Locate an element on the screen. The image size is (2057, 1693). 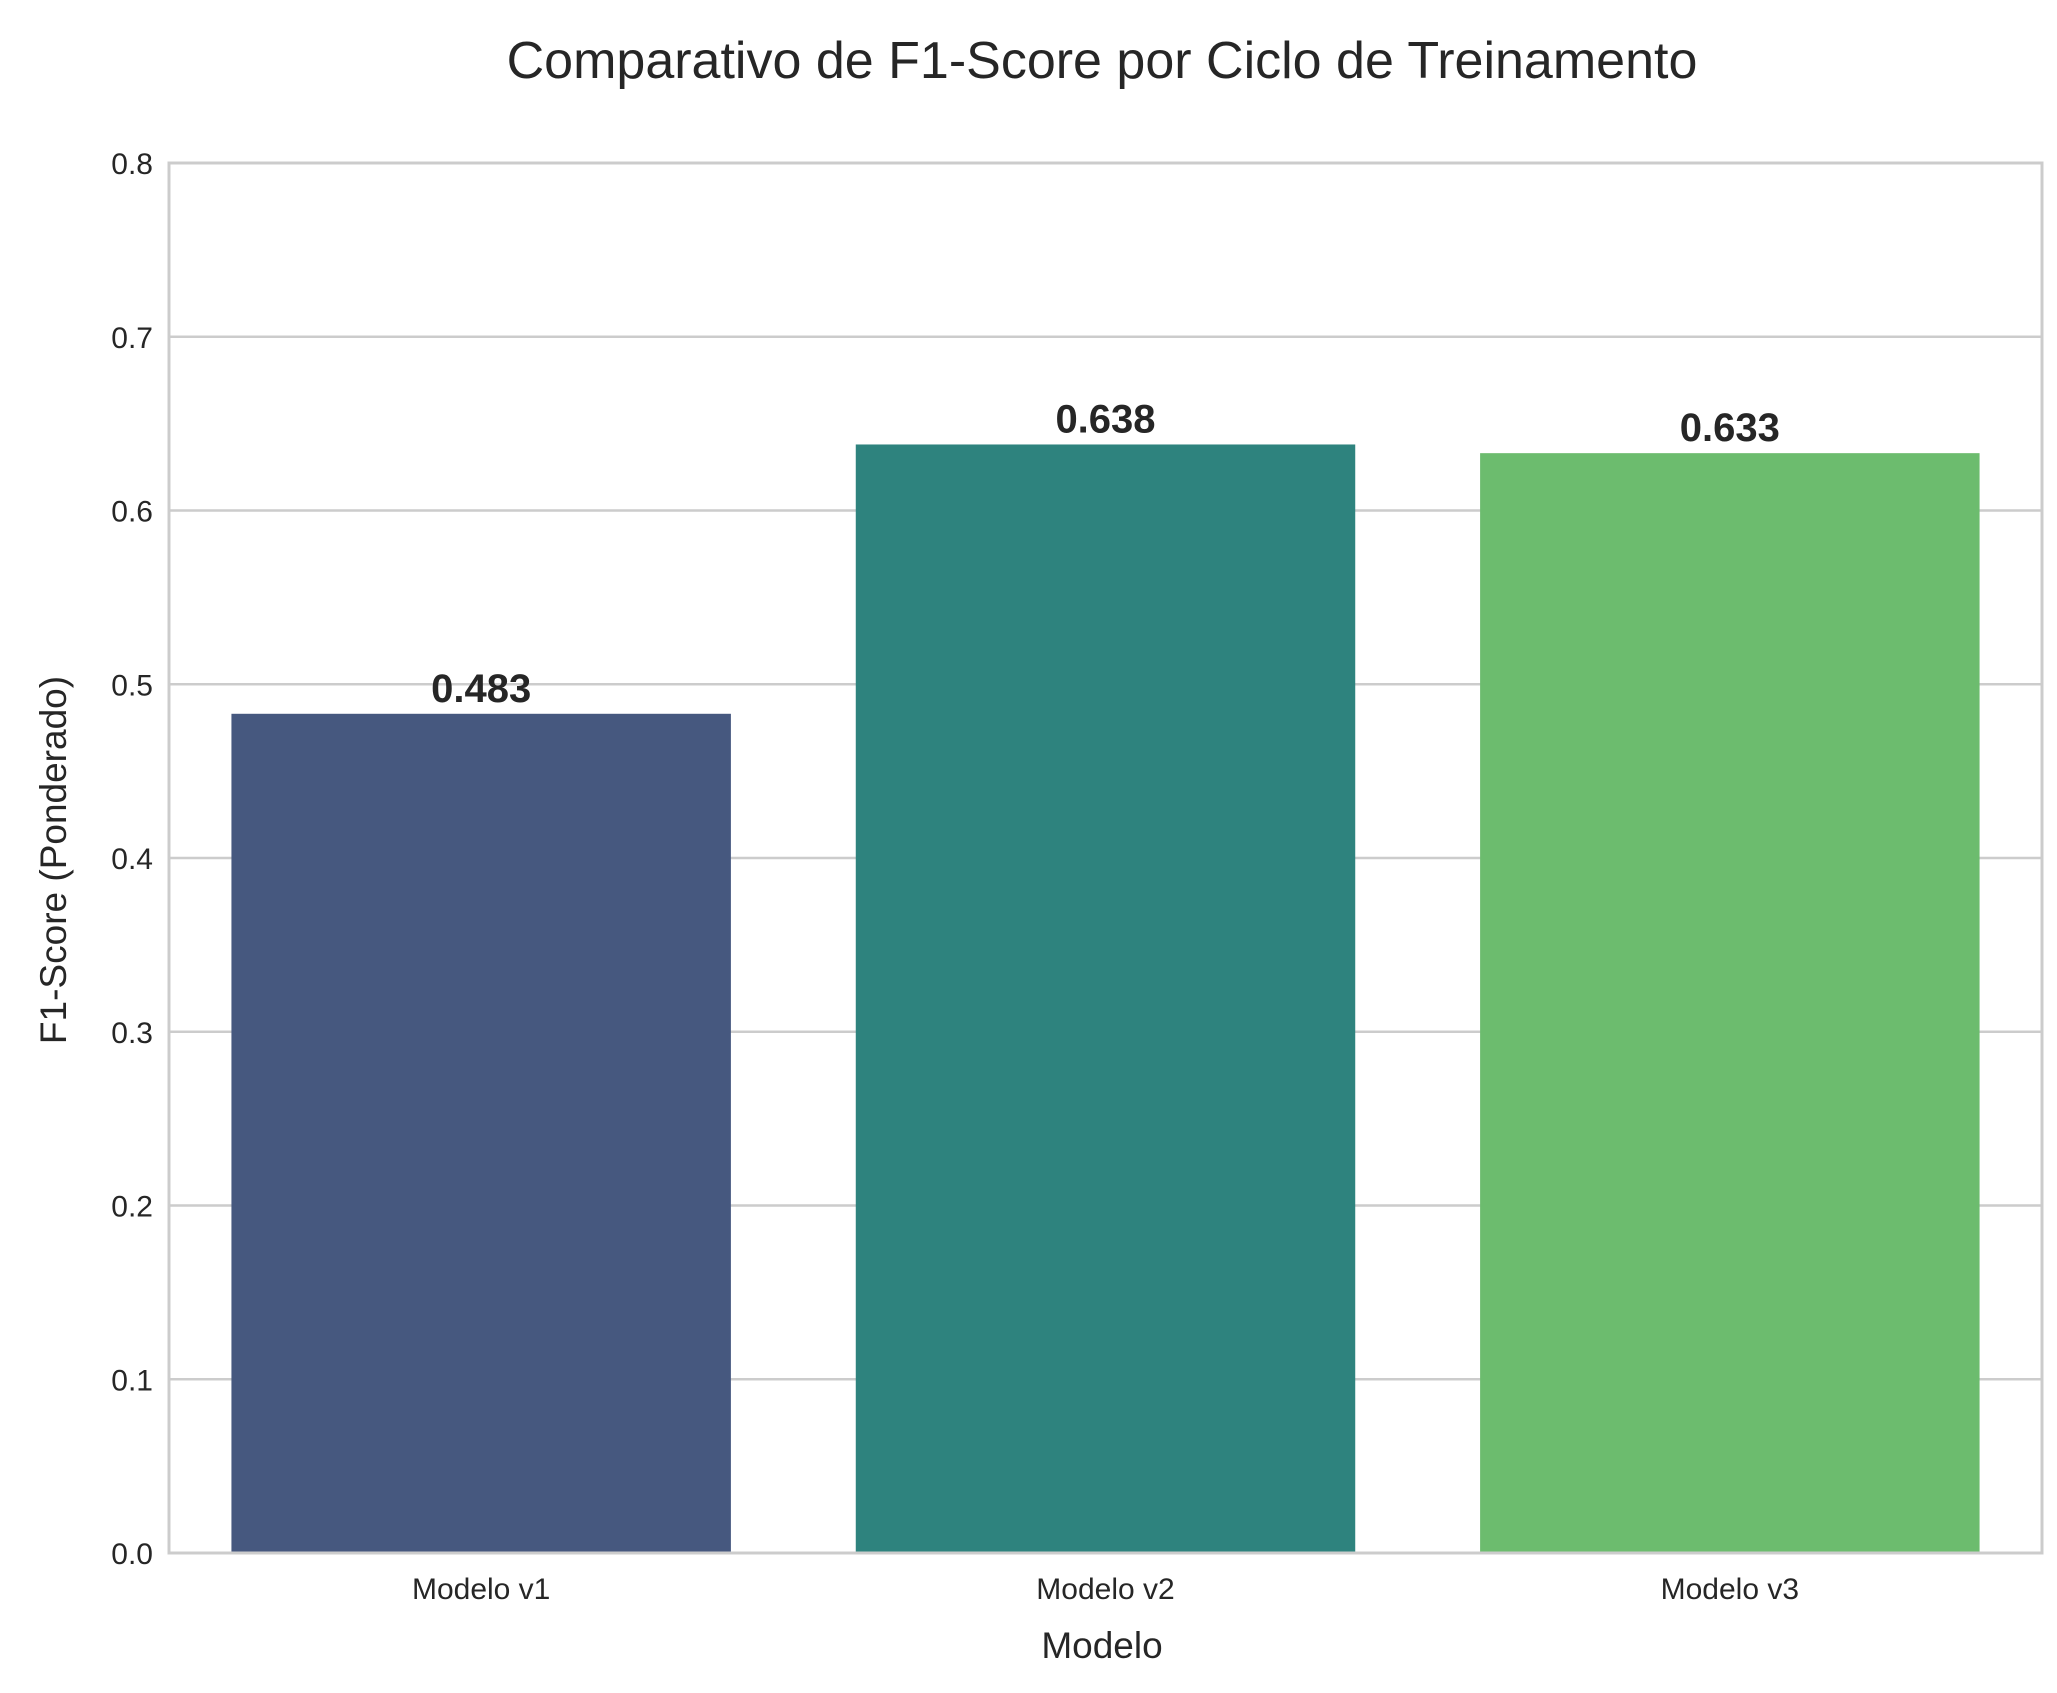
data-labels: 0.483 0.638 0.633 is located at coordinates (1105, 553).